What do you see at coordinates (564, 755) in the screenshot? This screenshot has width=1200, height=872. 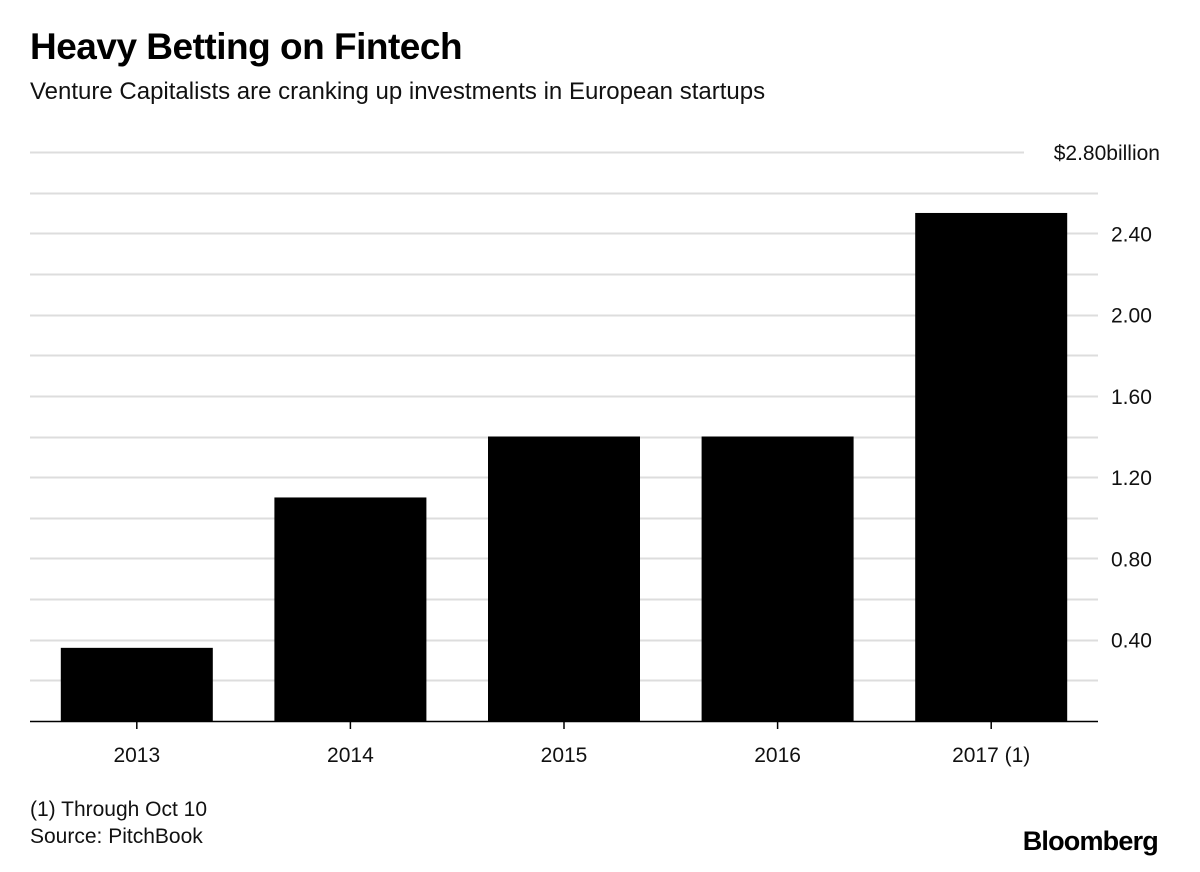 I see `x-tick-label: 2015` at bounding box center [564, 755].